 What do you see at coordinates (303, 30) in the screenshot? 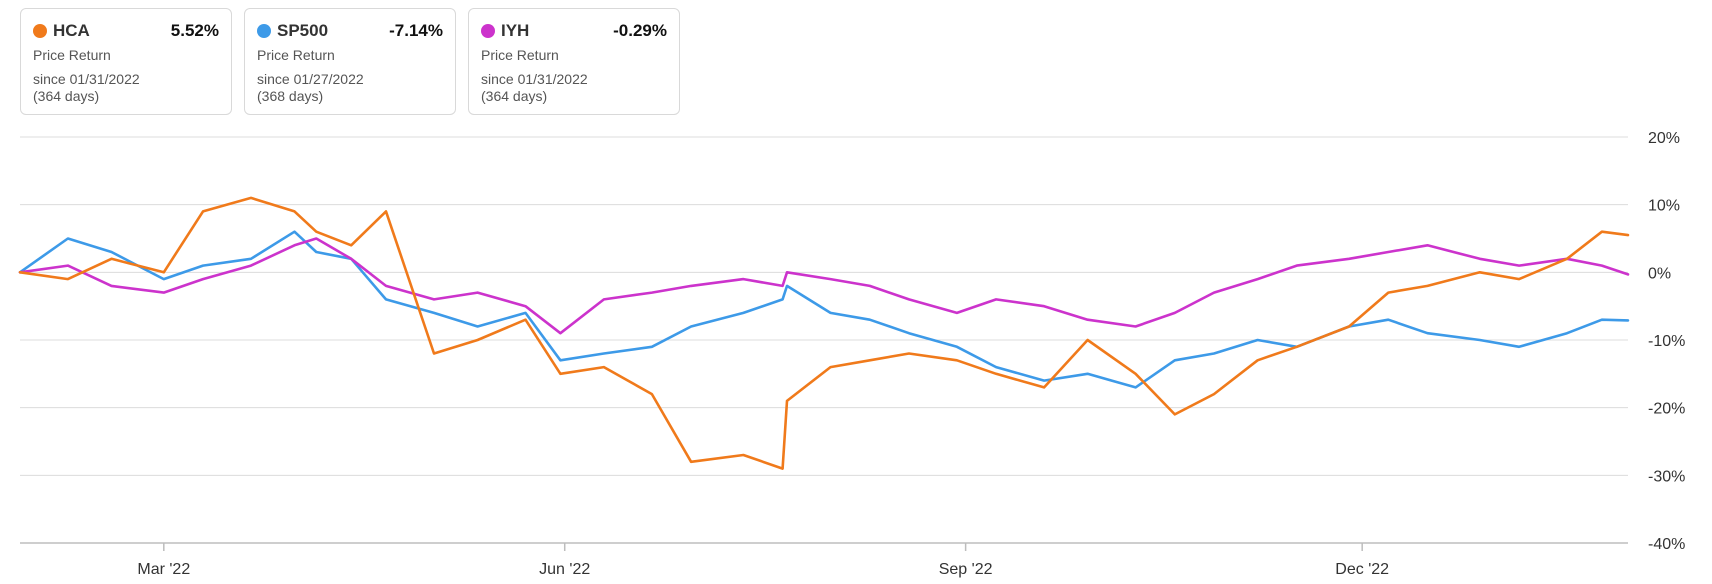
I see `symbol-label: SP500` at bounding box center [303, 30].